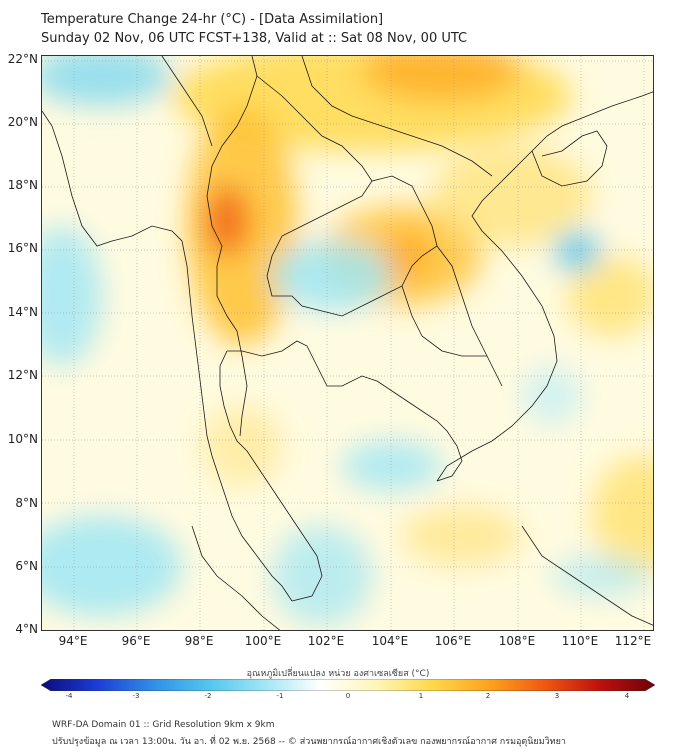 The image size is (676, 756). Describe the element at coordinates (633, 641) in the screenshot. I see `lon-label-112: 112°E` at that location.